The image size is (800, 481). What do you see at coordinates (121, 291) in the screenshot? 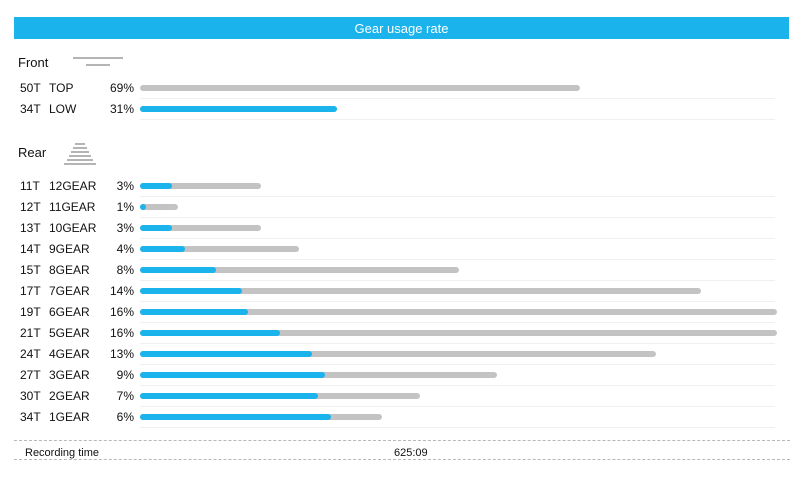
I see `gear-percentage: 14%` at bounding box center [121, 291].